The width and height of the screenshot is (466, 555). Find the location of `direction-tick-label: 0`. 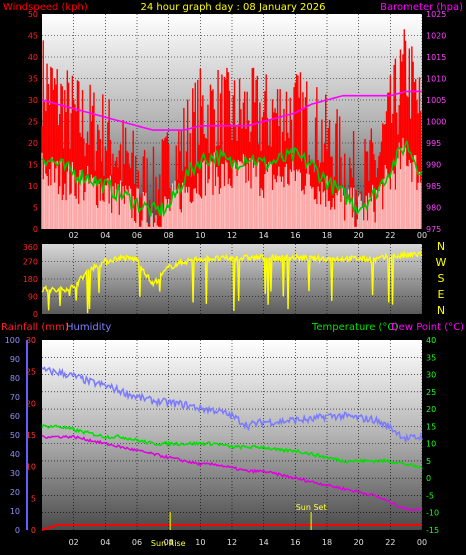

direction-tick-label: 0 is located at coordinates (35, 314).